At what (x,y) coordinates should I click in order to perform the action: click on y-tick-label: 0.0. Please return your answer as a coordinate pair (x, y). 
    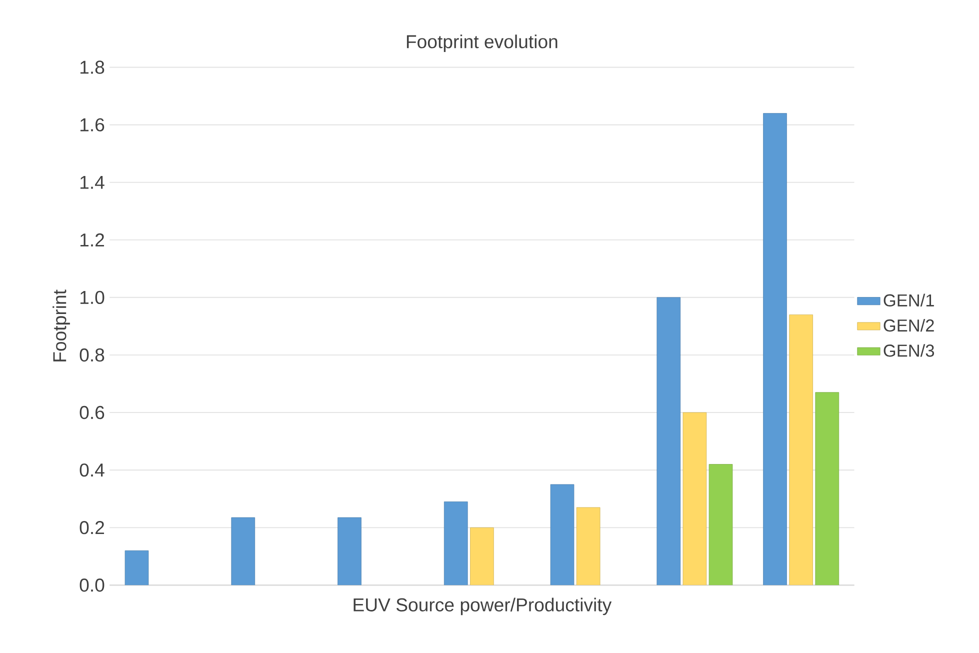
    Looking at the image, I should click on (92, 585).